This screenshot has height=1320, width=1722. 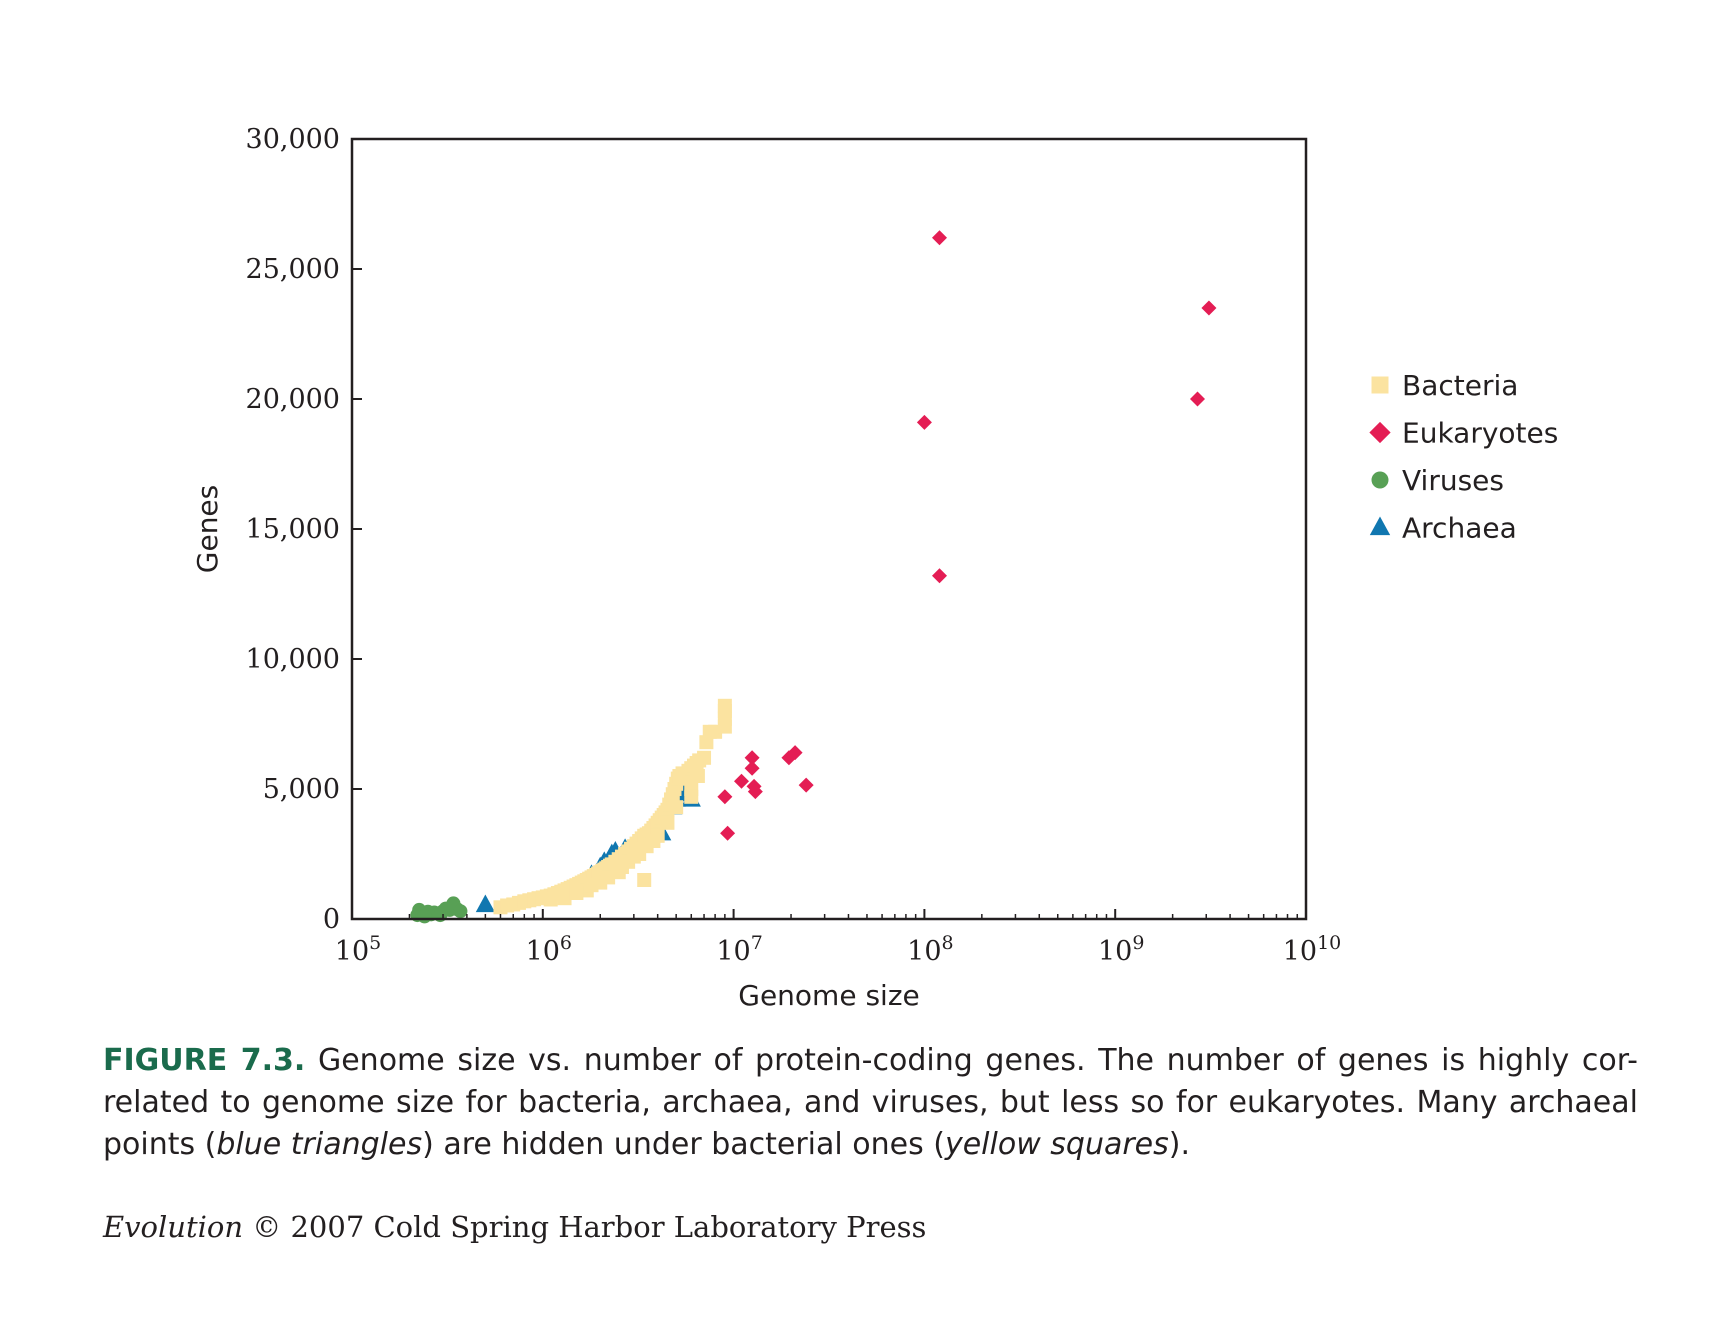 I want to click on y-tick-label: 30,000, so click(x=293, y=139).